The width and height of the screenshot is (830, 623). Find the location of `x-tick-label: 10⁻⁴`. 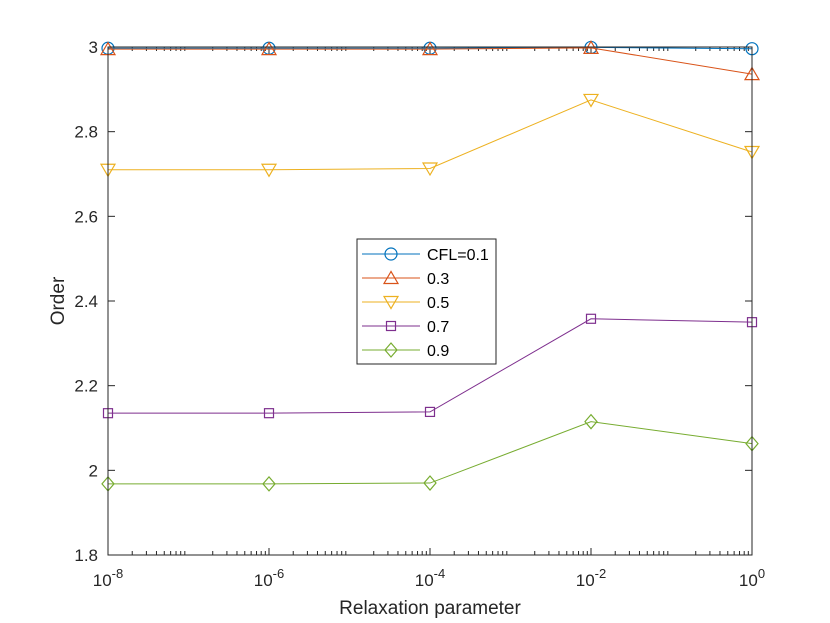

x-tick-label: 10⁻⁴ is located at coordinates (430, 578).